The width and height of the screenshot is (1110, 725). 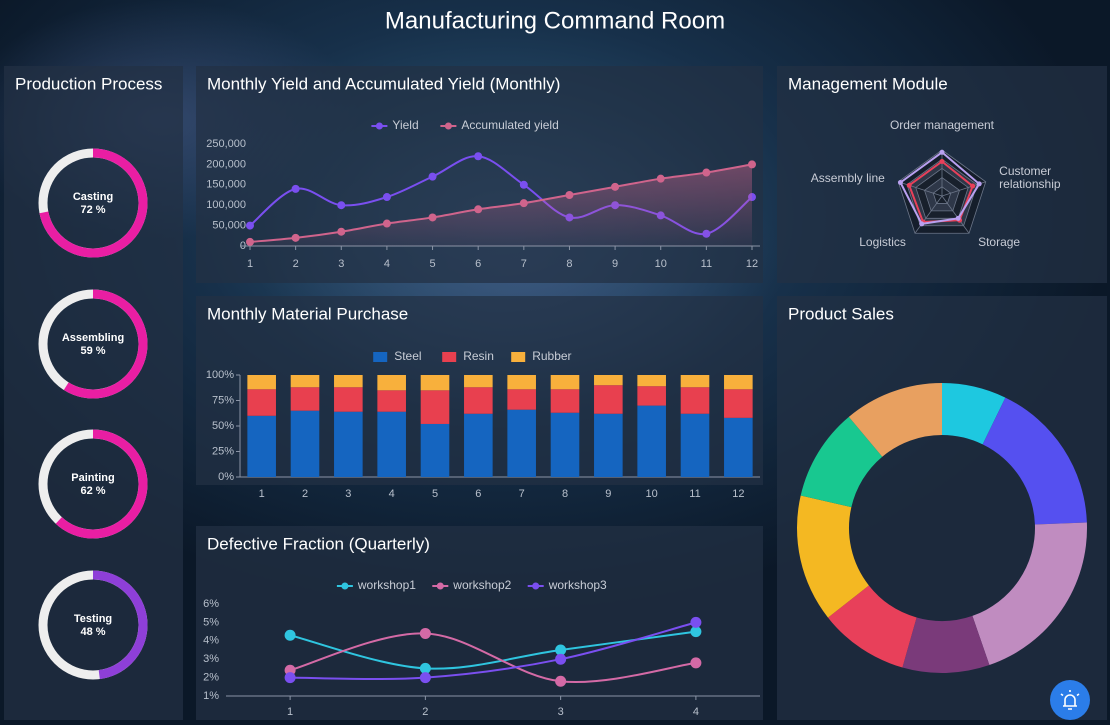 I want to click on legend-swatch, so click(x=380, y=357).